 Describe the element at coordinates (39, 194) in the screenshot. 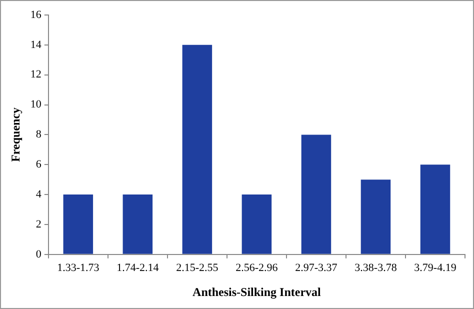

I see `y-tick-label: 4` at that location.